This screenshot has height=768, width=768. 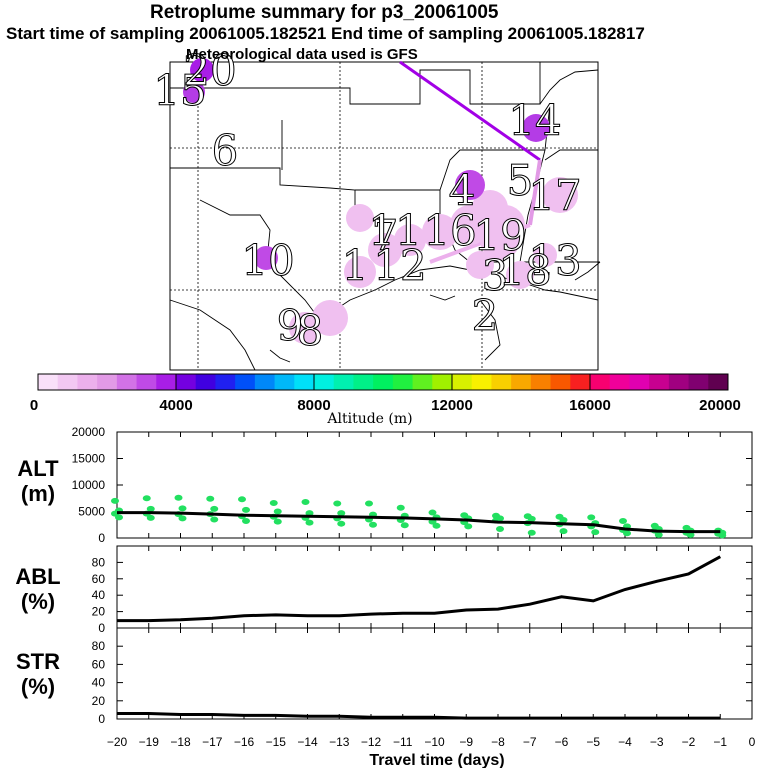 I want to click on y-tick-label: 20, so click(x=99, y=701).